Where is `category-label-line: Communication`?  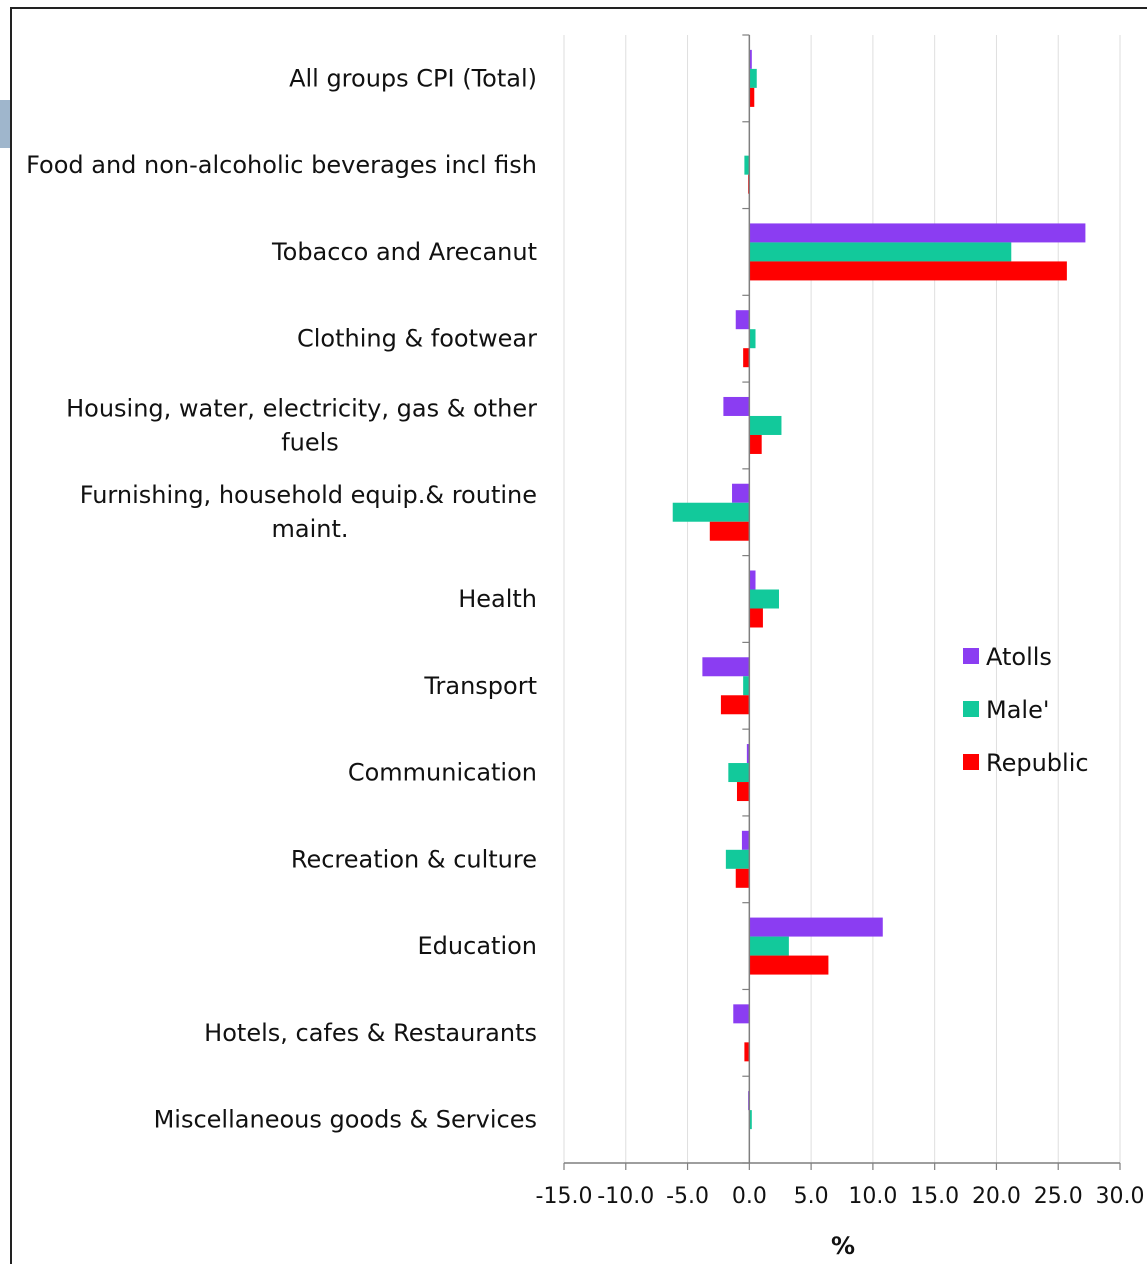
category-label-line: Communication is located at coordinates (442, 773).